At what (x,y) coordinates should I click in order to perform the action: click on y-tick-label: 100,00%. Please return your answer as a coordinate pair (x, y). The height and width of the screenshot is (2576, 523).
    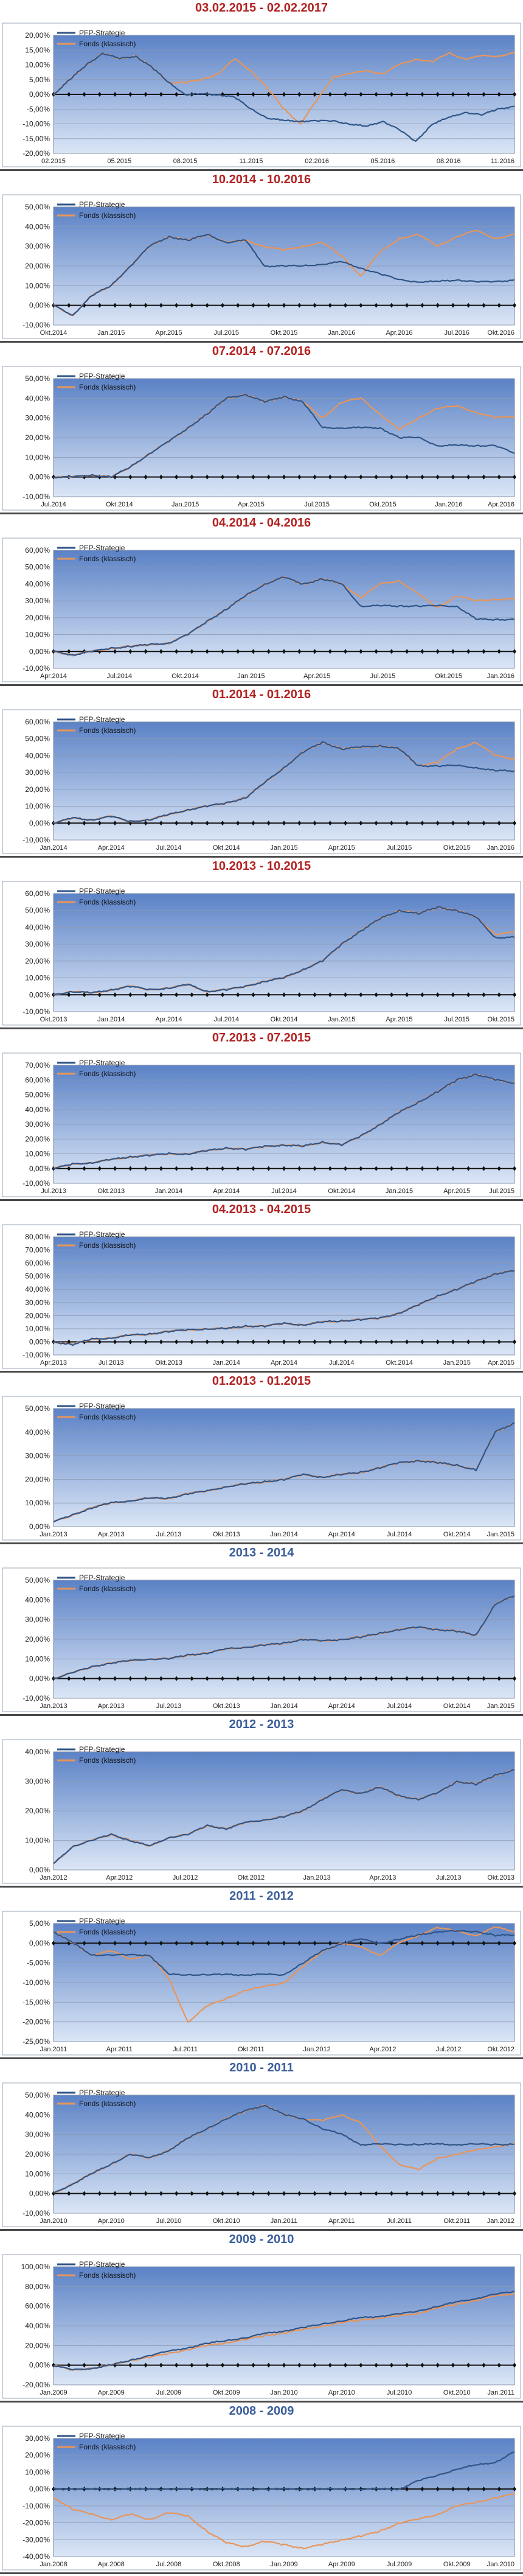
    Looking at the image, I should click on (36, 2267).